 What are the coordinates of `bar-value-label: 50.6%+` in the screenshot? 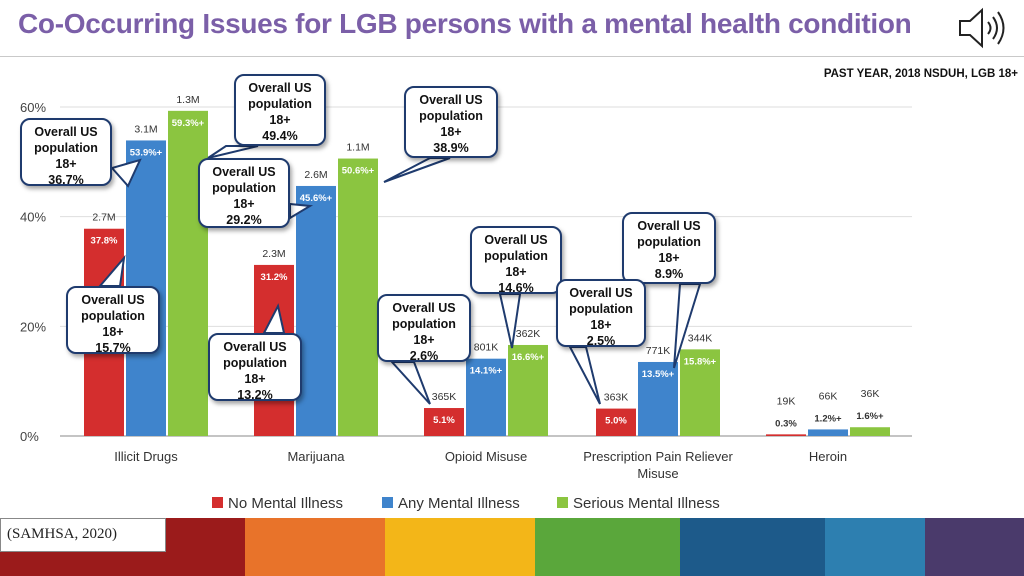 It's located at (358, 171).